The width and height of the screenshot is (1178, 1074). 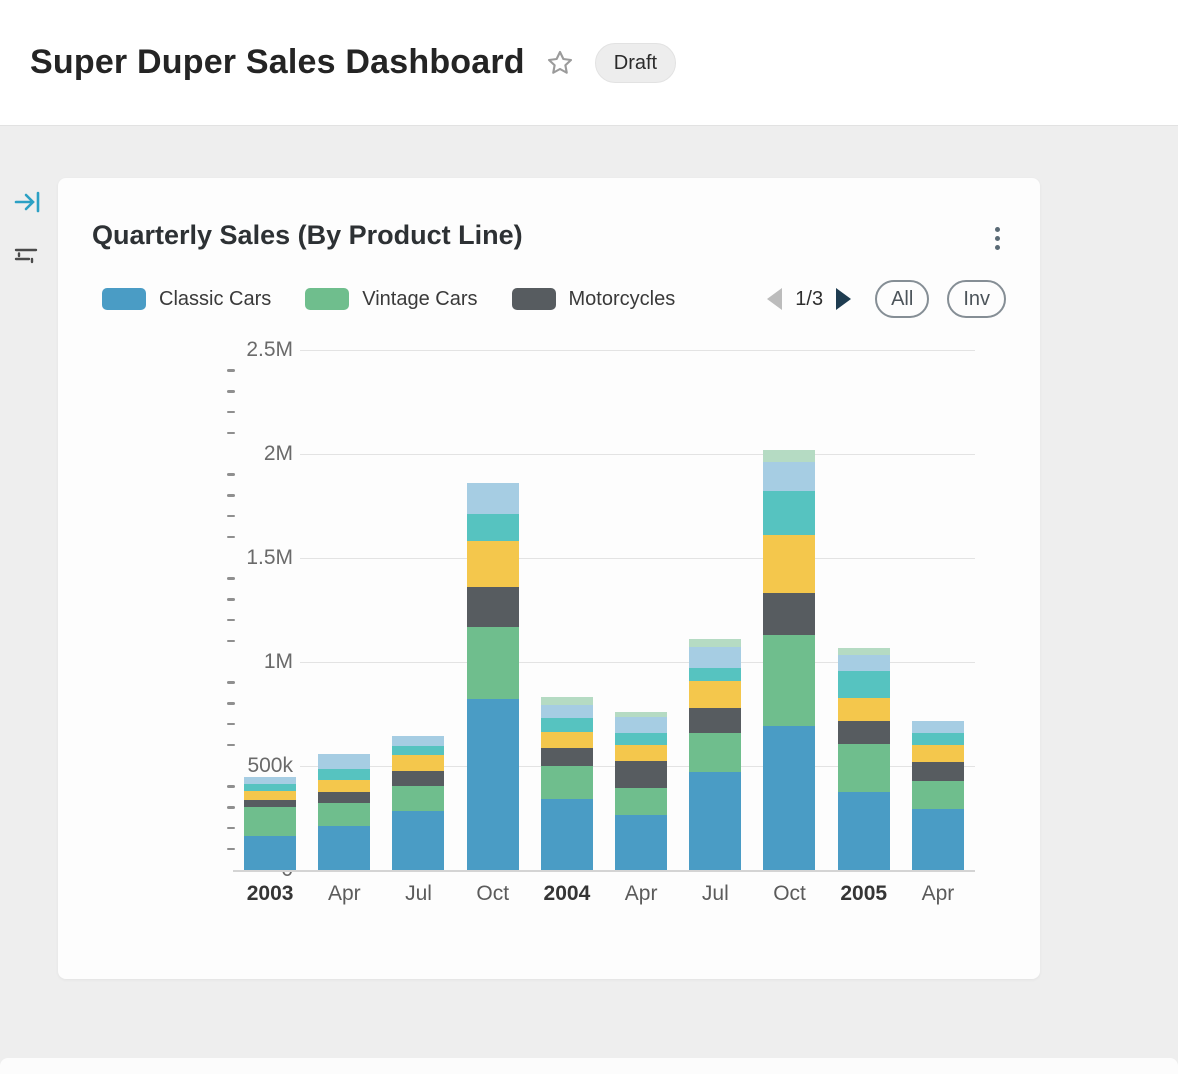 What do you see at coordinates (277, 62) in the screenshot?
I see `page-title: Super Duper Sales Dashboard` at bounding box center [277, 62].